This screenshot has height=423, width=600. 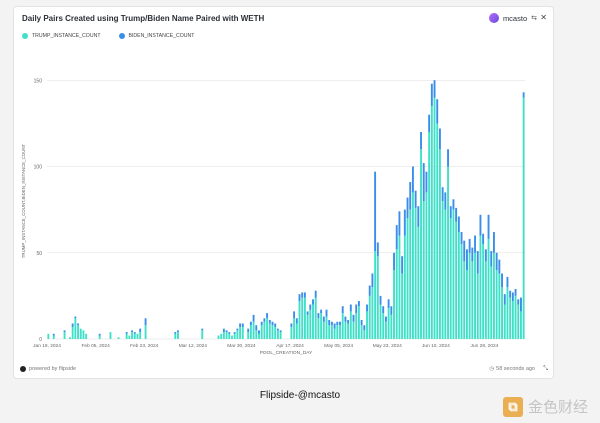 What do you see at coordinates (48, 369) in the screenshot?
I see `powered-by: powered by flipside` at bounding box center [48, 369].